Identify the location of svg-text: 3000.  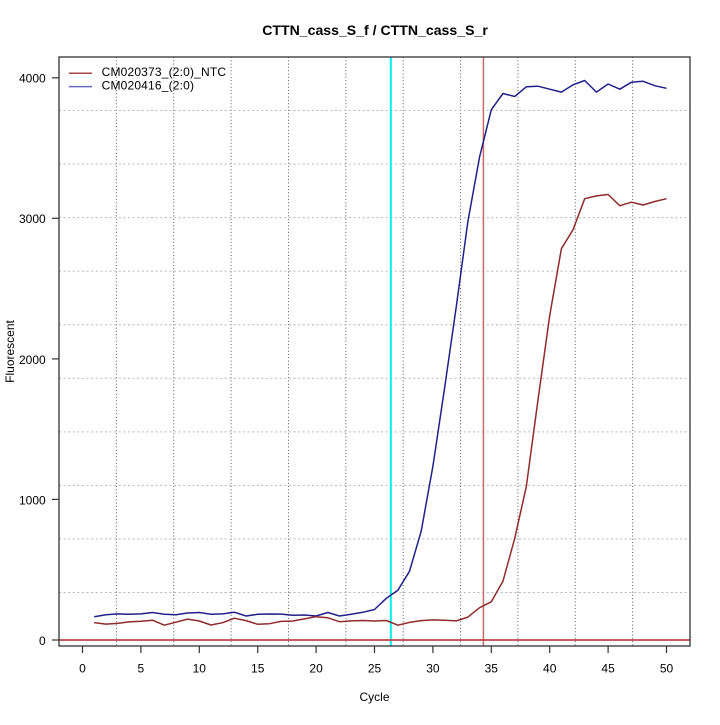
(32, 219).